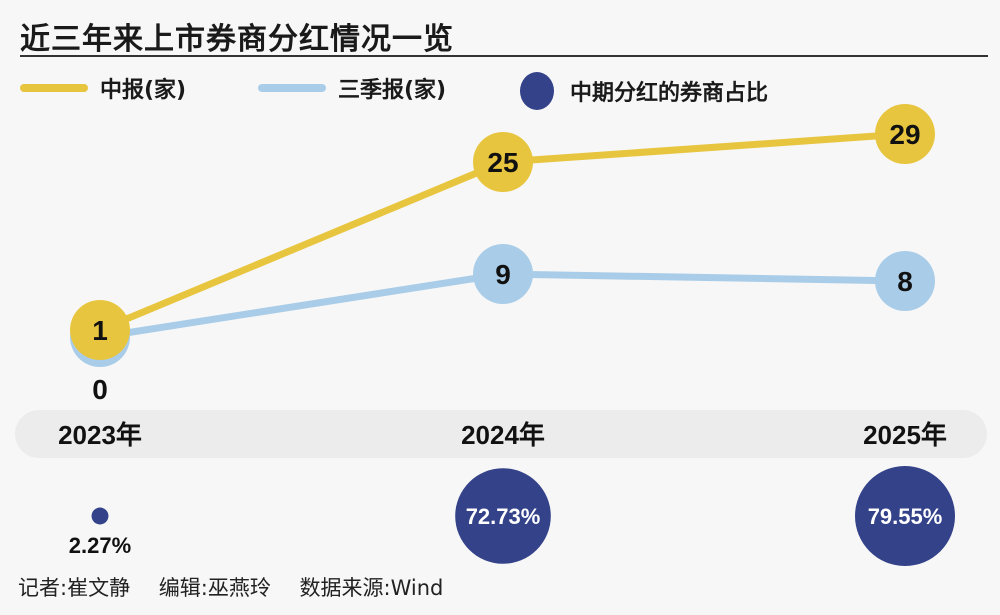 Image resolution: width=1000 pixels, height=615 pixels. I want to click on legend-item-q3: 三季报(家), so click(352, 88).